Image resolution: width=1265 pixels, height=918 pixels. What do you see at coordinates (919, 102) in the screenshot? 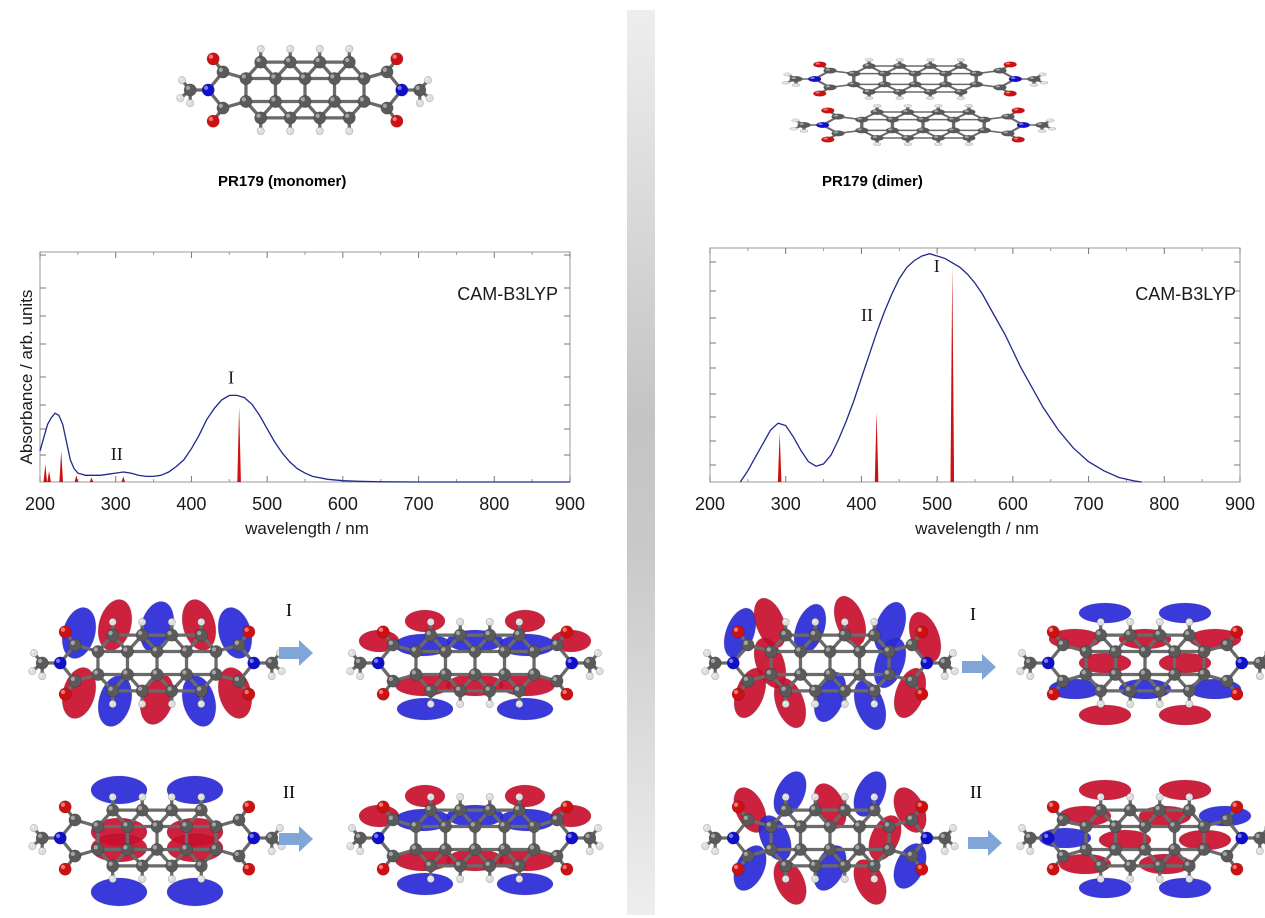
I see `dimer-structure` at bounding box center [919, 102].